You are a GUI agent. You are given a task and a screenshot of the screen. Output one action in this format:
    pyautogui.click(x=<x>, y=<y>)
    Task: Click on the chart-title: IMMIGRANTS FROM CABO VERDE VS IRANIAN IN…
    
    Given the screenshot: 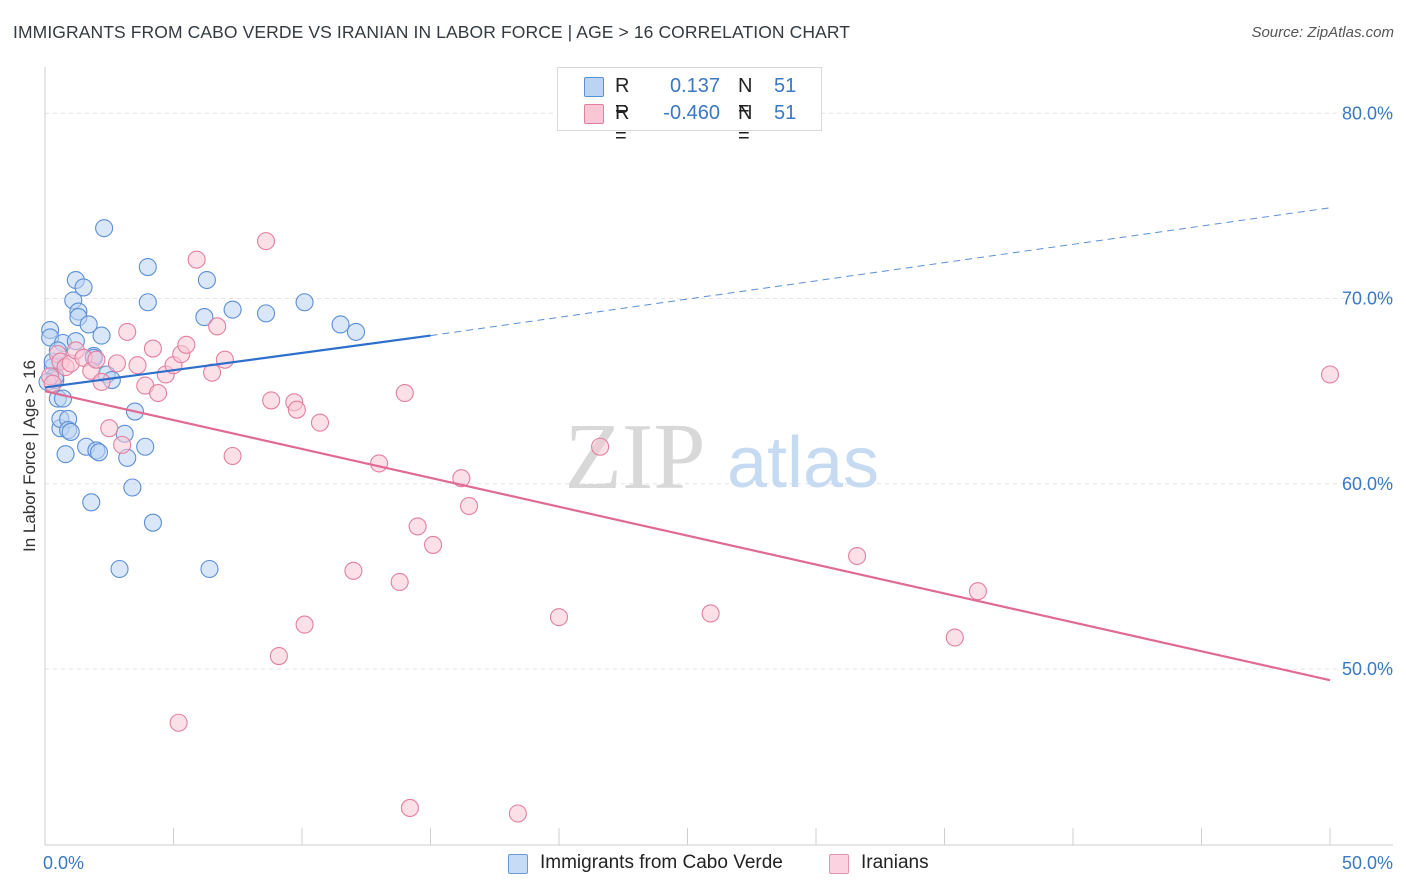 What is the action you would take?
    pyautogui.click(x=432, y=32)
    